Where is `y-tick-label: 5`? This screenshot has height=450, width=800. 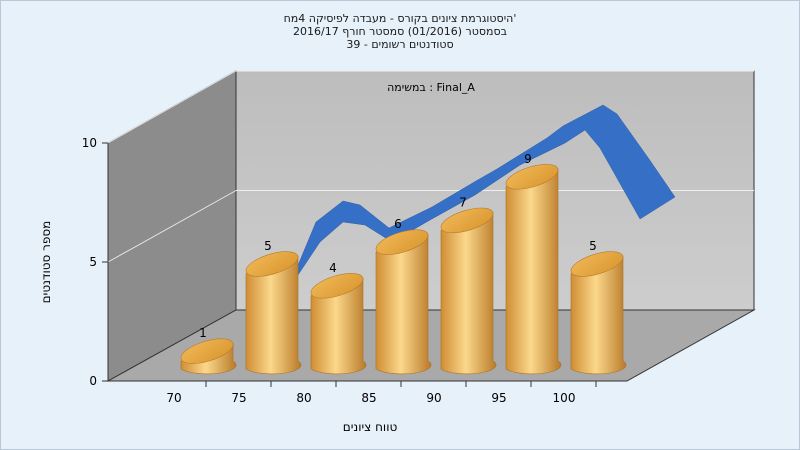
y-tick-label: 5 is located at coordinates (93, 262).